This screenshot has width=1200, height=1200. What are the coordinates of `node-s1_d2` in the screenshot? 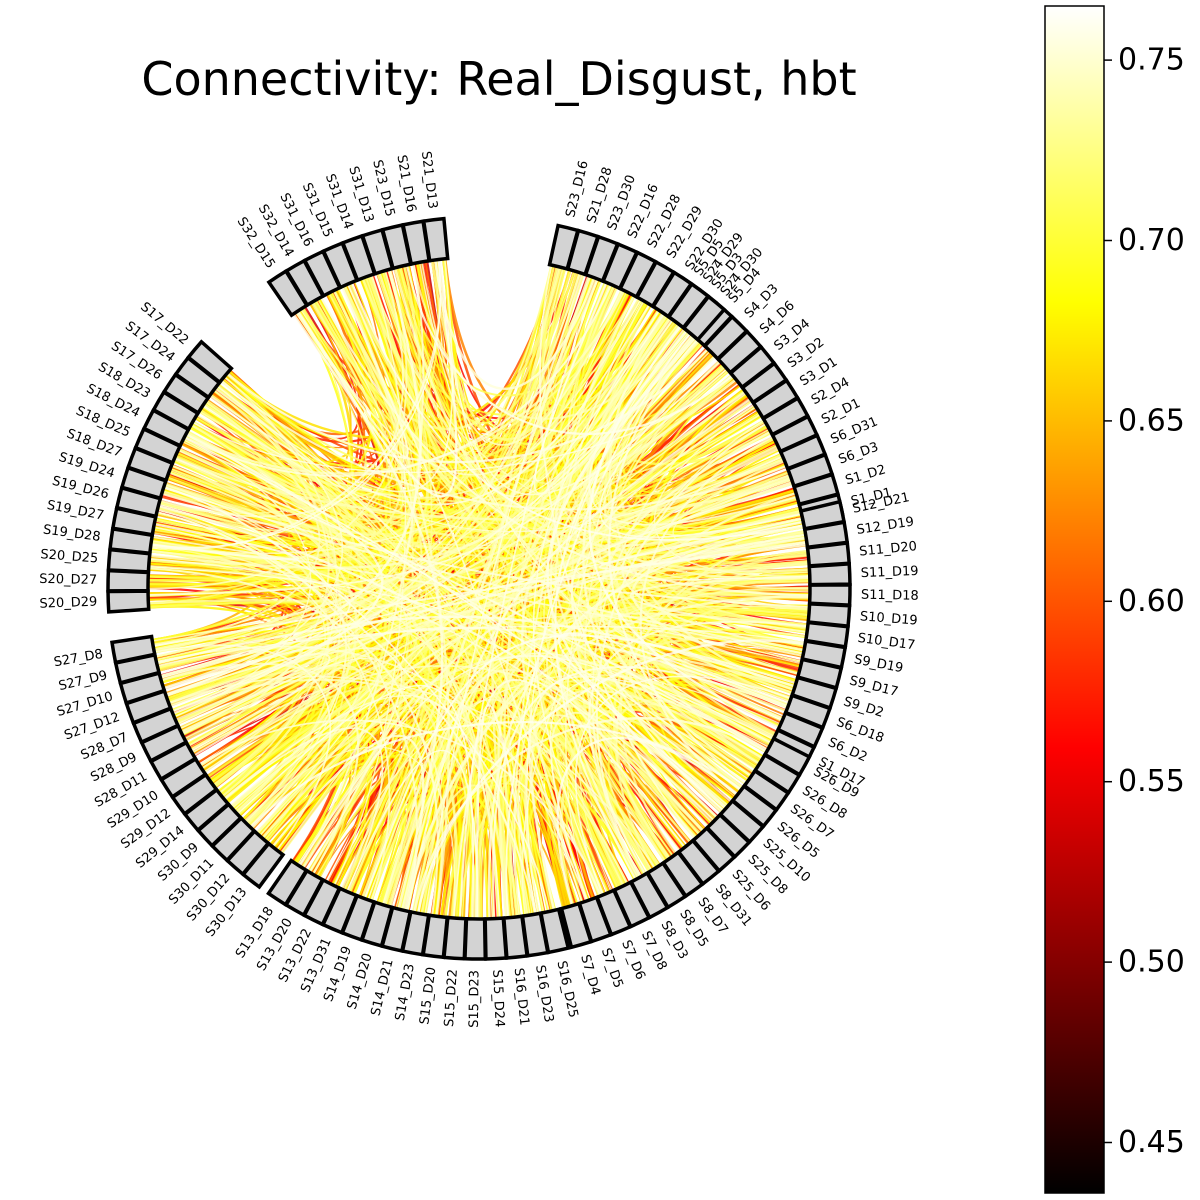 It's located at (816, 489).